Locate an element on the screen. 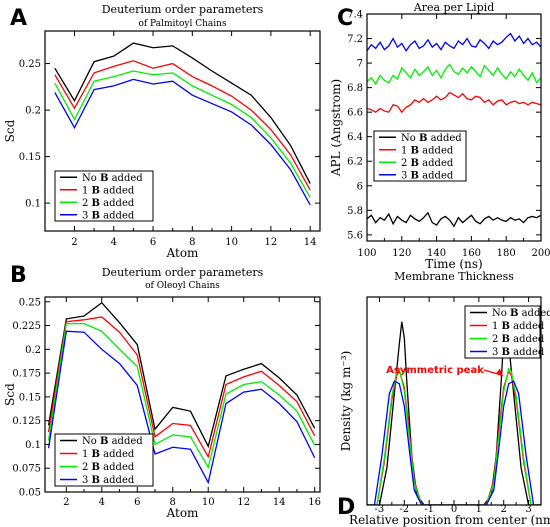 This screenshot has height=527, width=550. x-tick-label: 8 is located at coordinates (192, 242).